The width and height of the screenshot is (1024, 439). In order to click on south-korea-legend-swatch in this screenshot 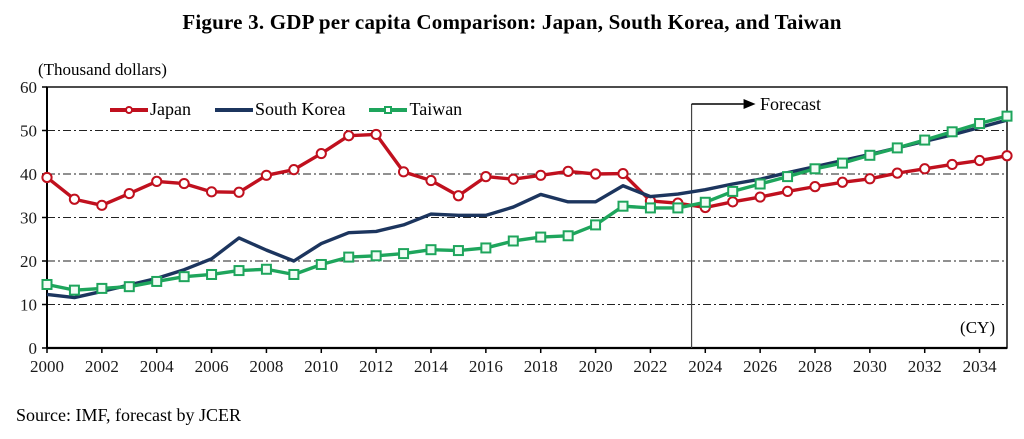, I will do `click(233, 109)`.